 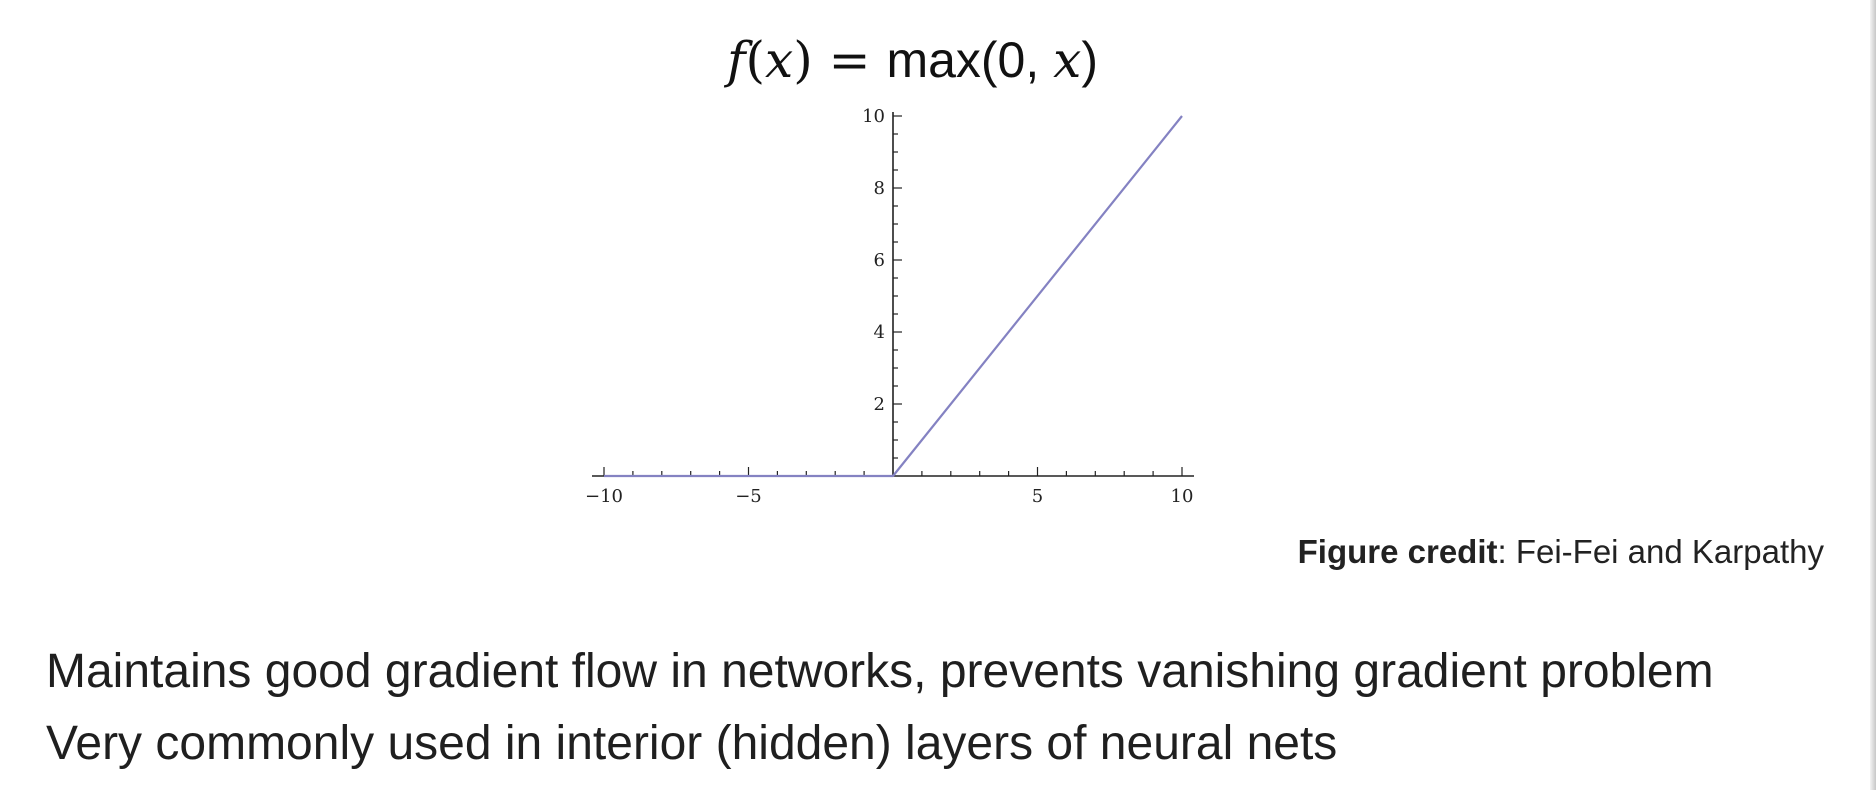 I want to click on y-tick-label: 10, so click(x=873, y=116).